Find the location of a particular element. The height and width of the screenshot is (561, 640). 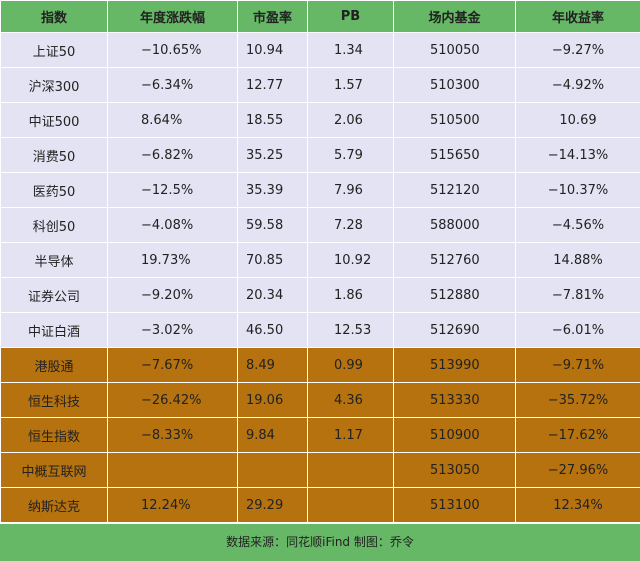

table-cell: −4.08% is located at coordinates (173, 225).